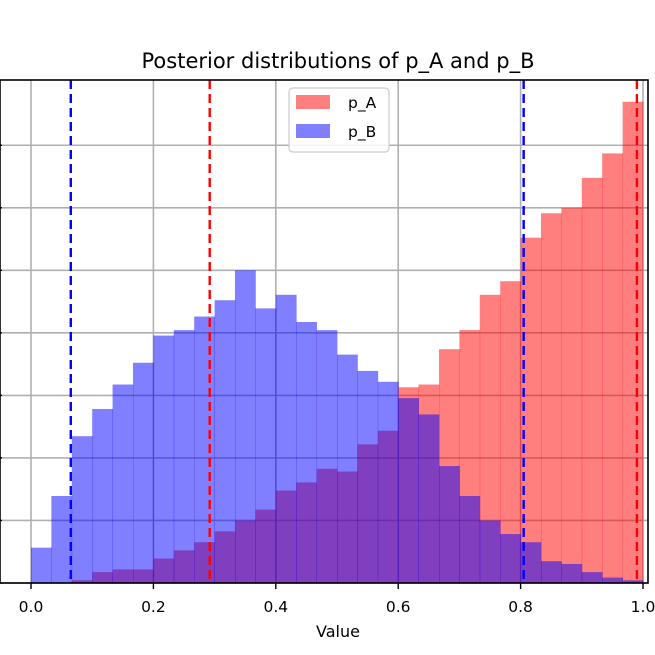  I want to click on x-tick-label: 0.6, so click(398, 607).